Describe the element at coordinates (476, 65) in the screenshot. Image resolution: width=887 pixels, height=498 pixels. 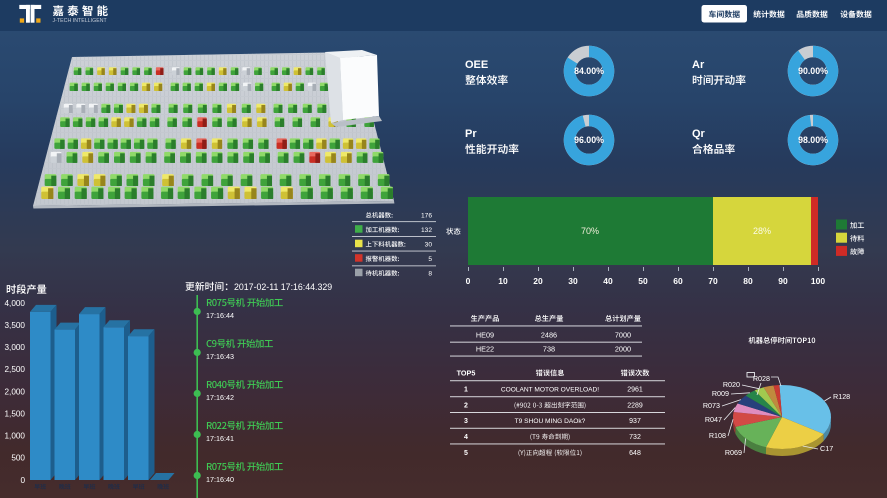
I see `svg-text: OEE` at that location.